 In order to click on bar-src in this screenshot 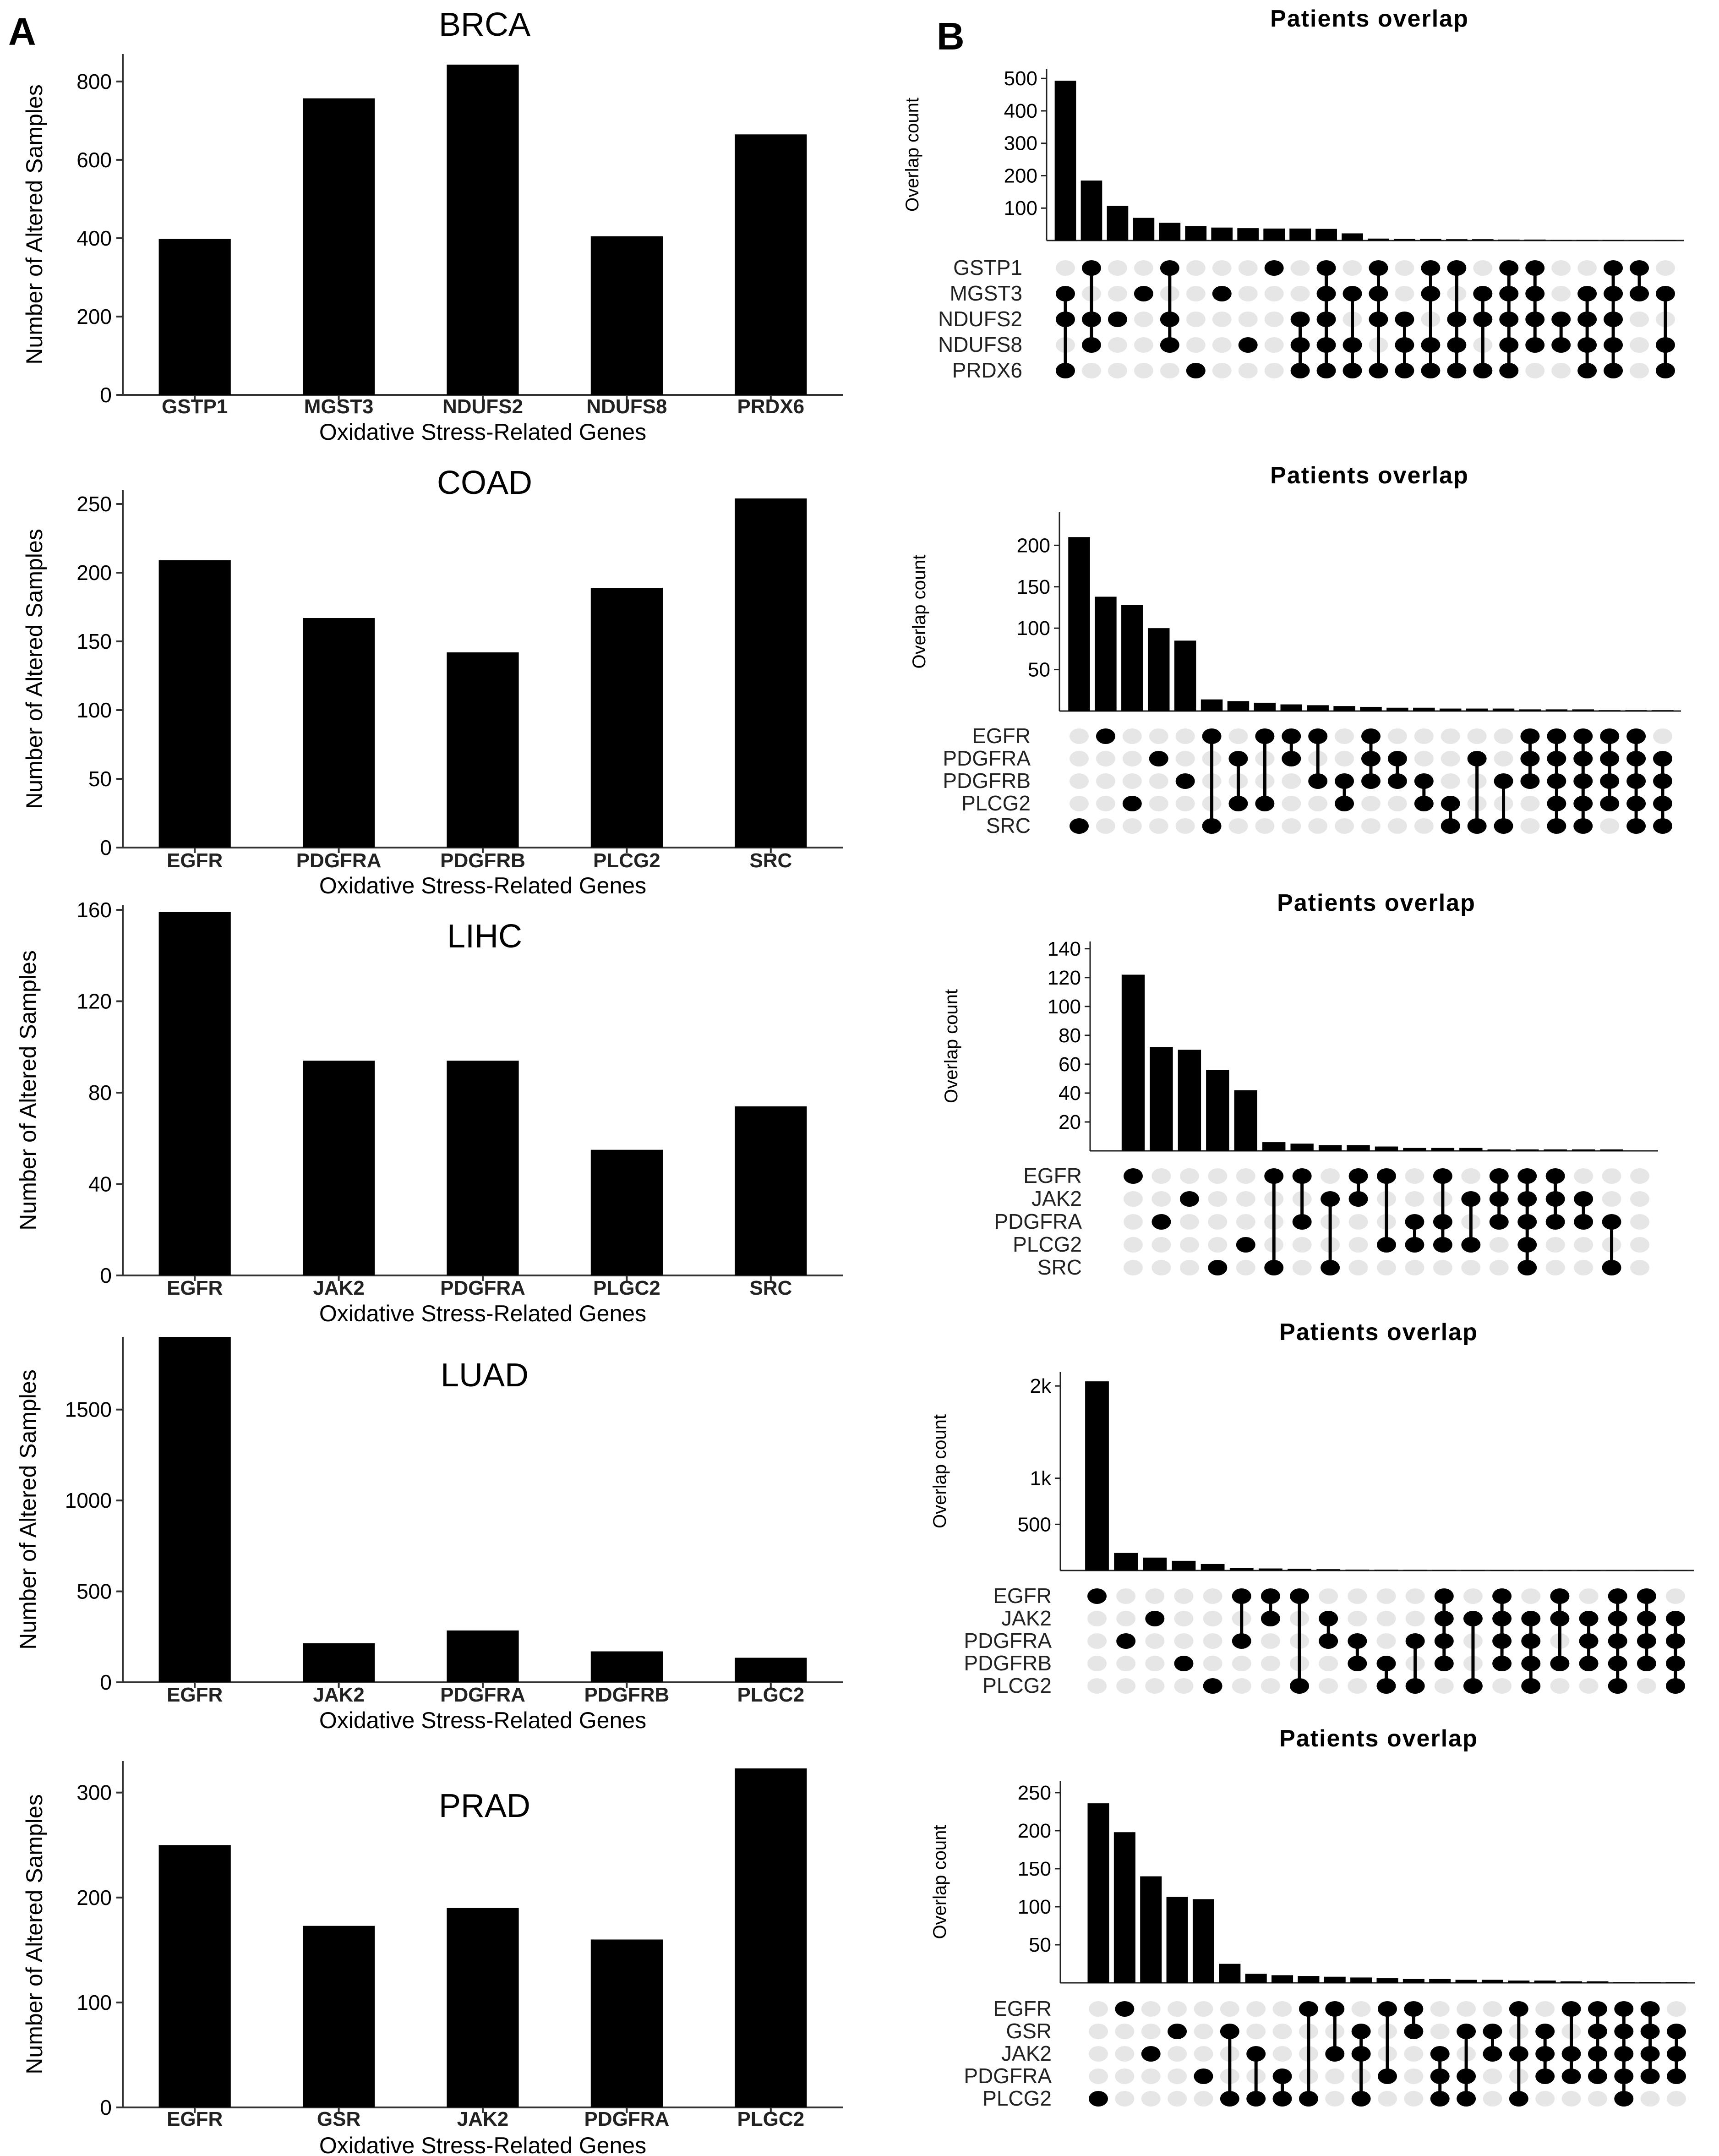, I will do `click(771, 1190)`.